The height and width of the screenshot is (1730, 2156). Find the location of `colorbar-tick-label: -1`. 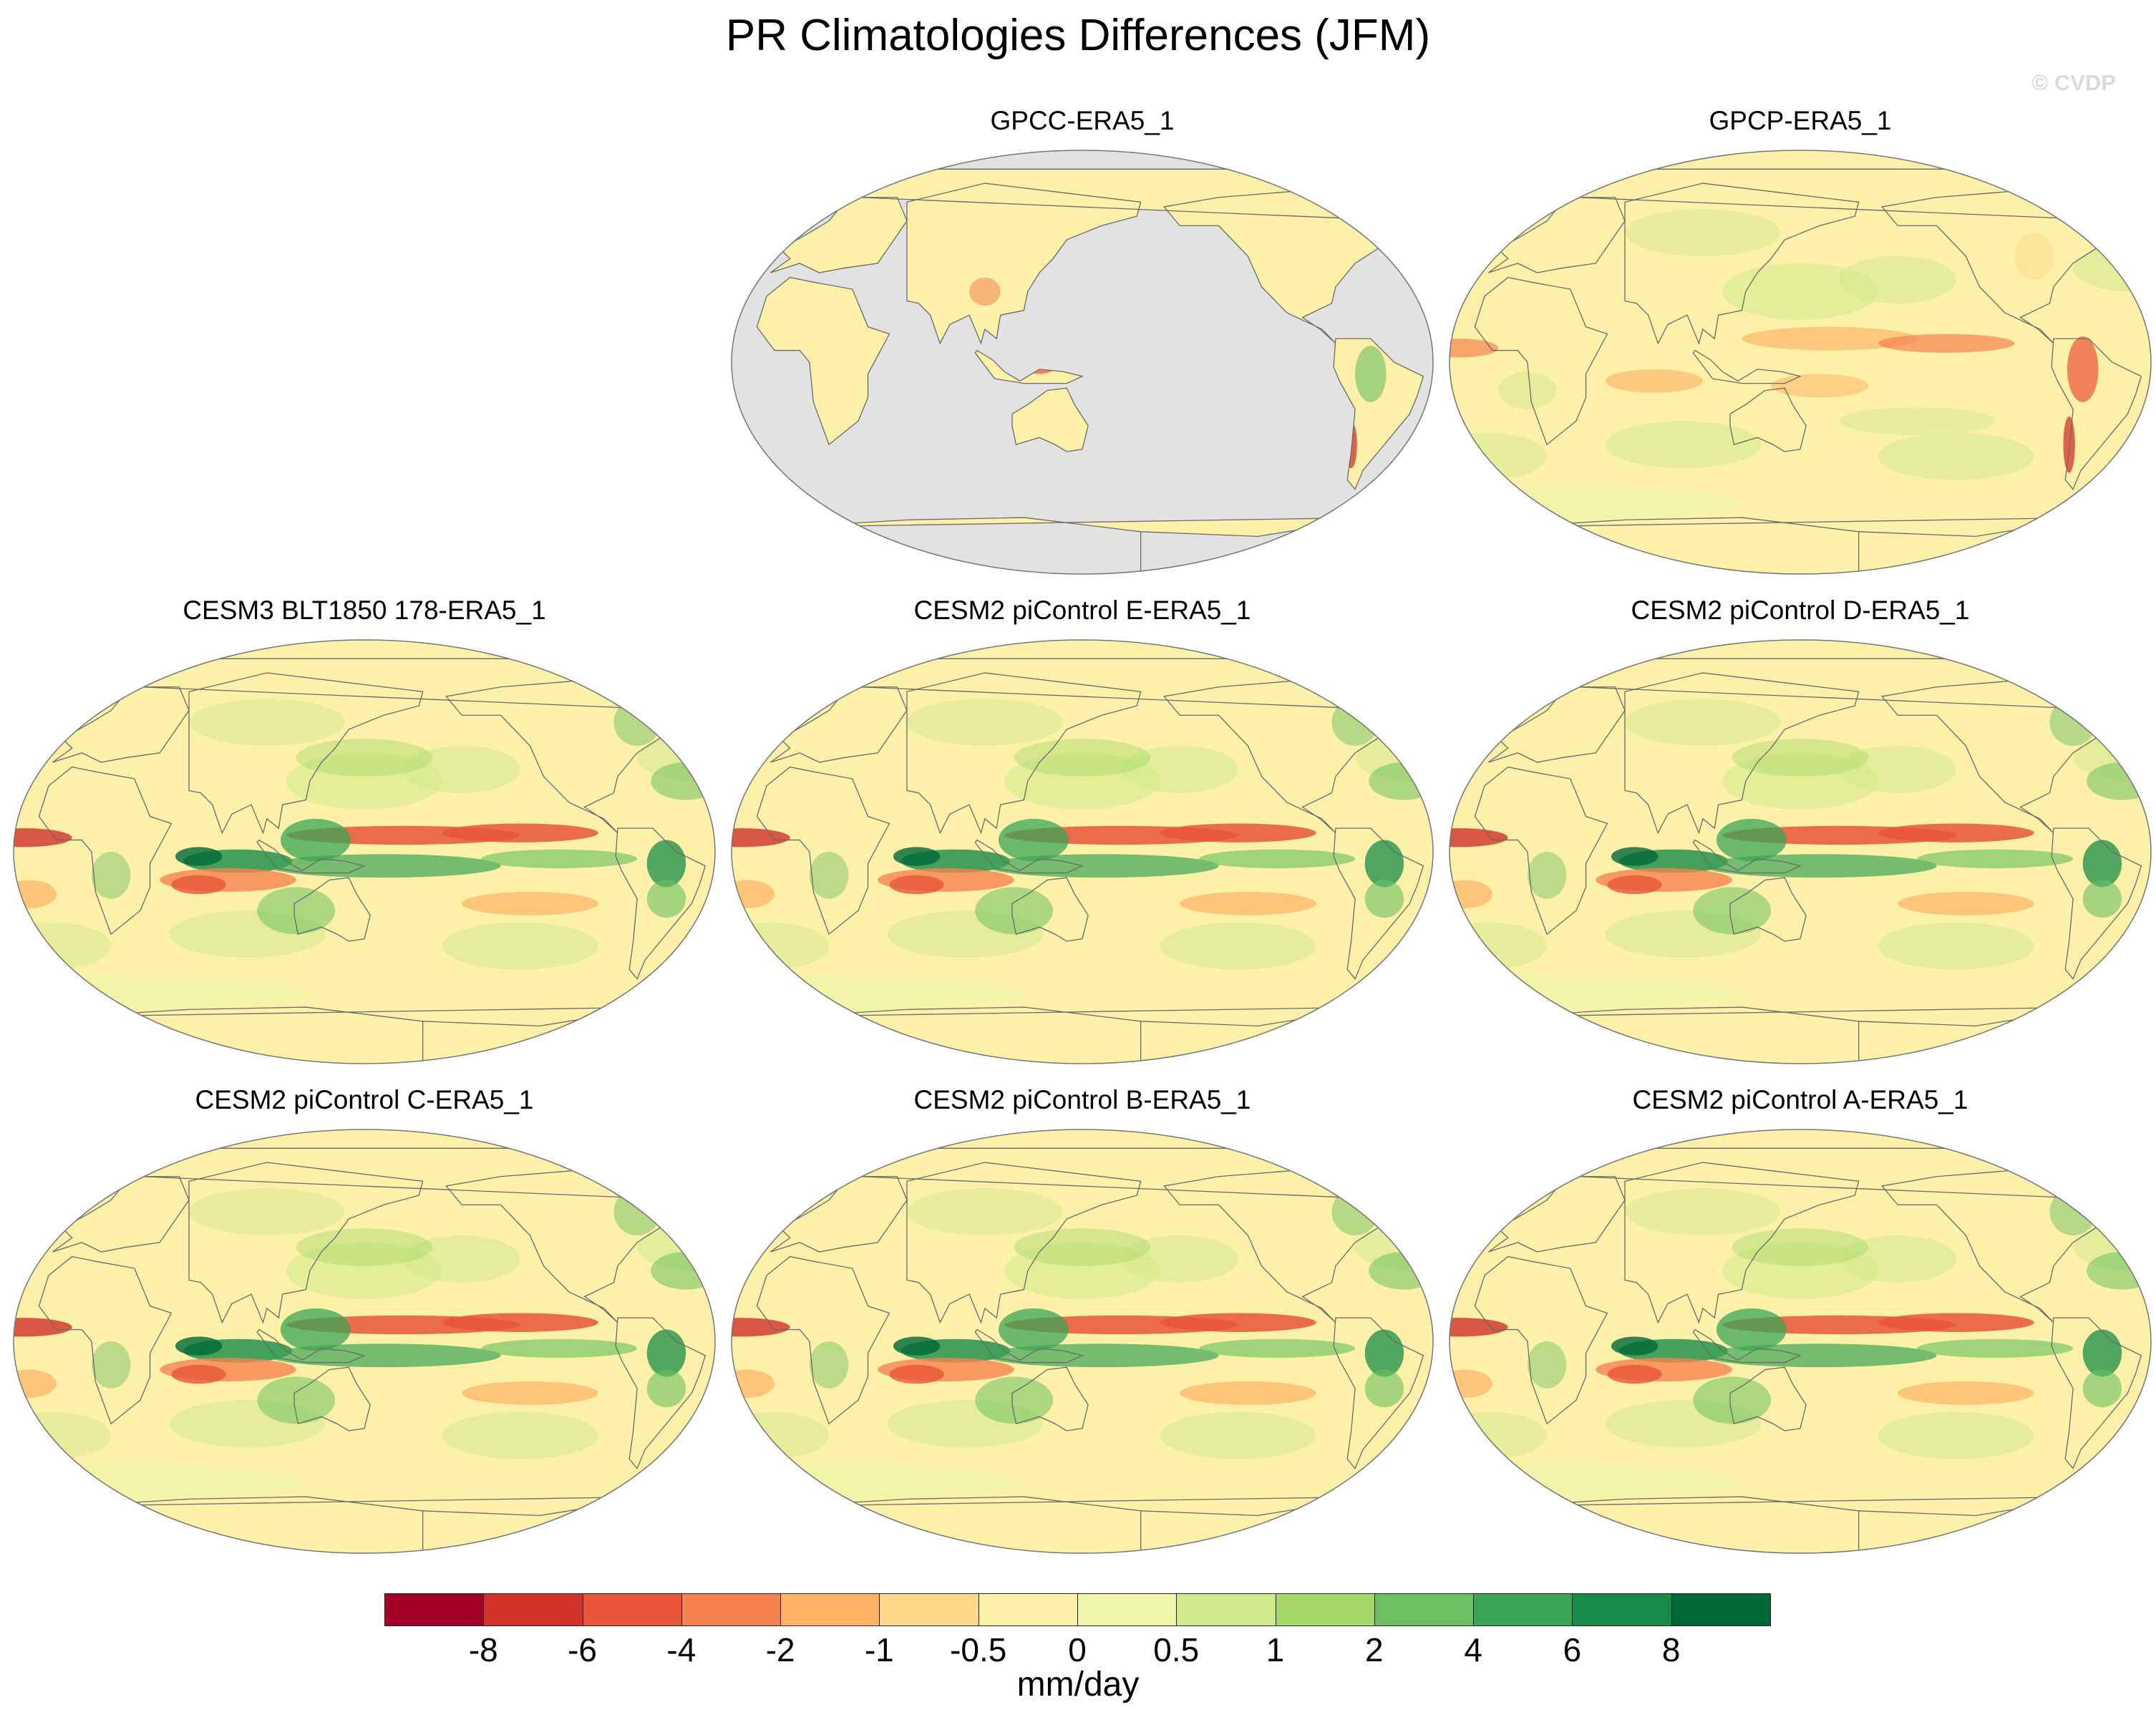

colorbar-tick-label: -1 is located at coordinates (879, 1649).